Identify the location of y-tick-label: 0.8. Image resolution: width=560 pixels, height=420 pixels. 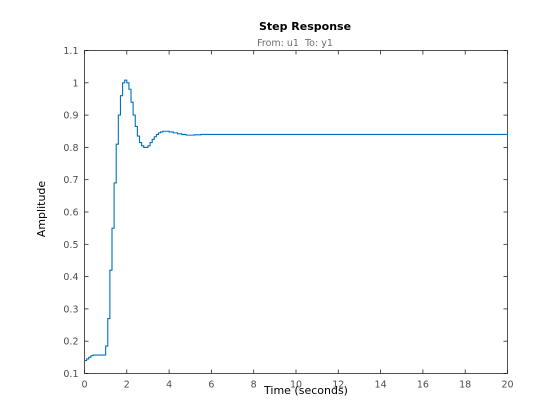
(70, 148).